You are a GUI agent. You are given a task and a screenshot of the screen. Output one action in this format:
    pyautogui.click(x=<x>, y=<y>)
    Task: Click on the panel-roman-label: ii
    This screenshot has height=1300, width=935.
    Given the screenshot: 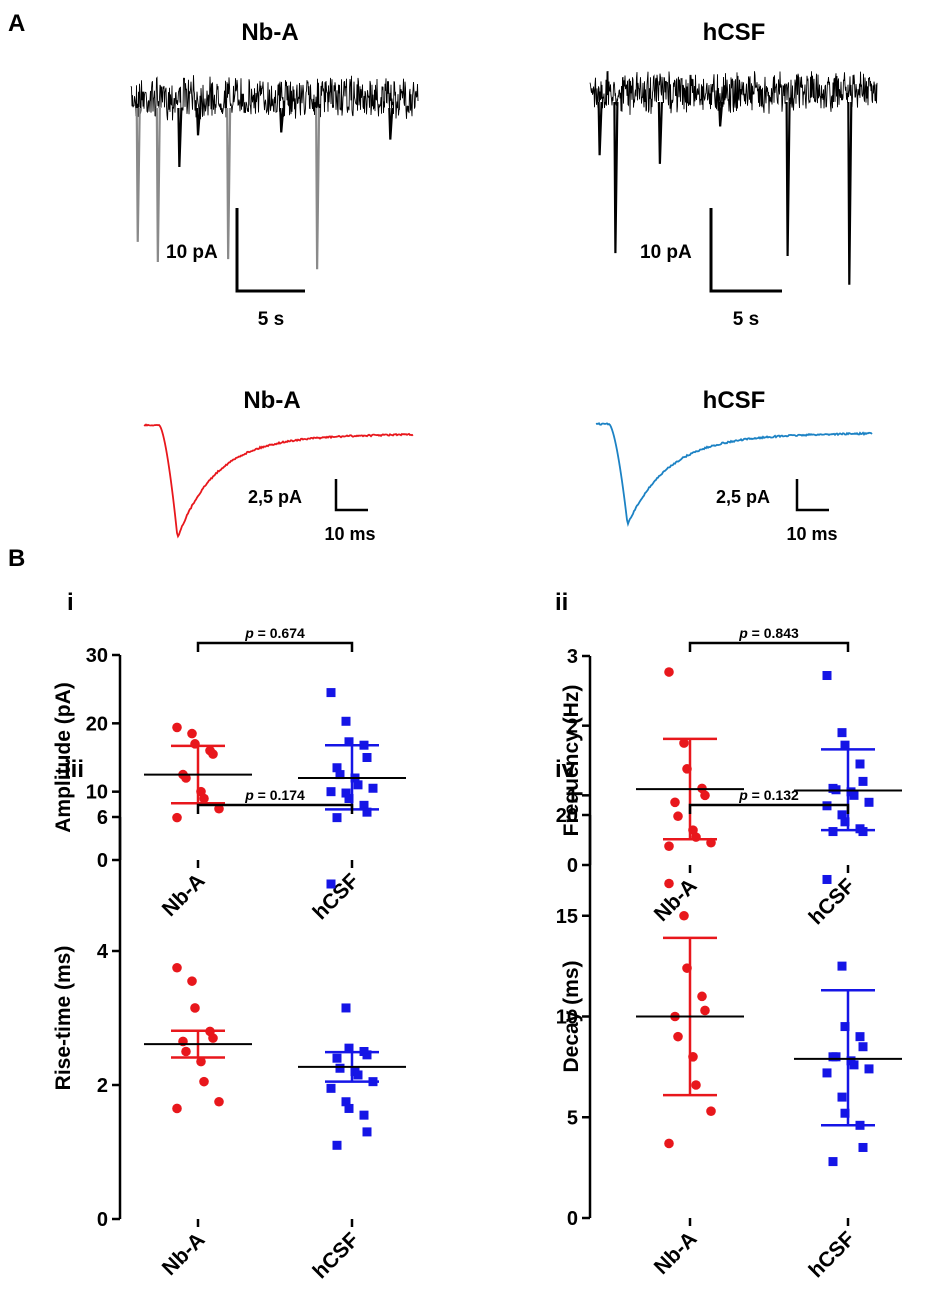 What is the action you would take?
    pyautogui.click(x=561, y=602)
    